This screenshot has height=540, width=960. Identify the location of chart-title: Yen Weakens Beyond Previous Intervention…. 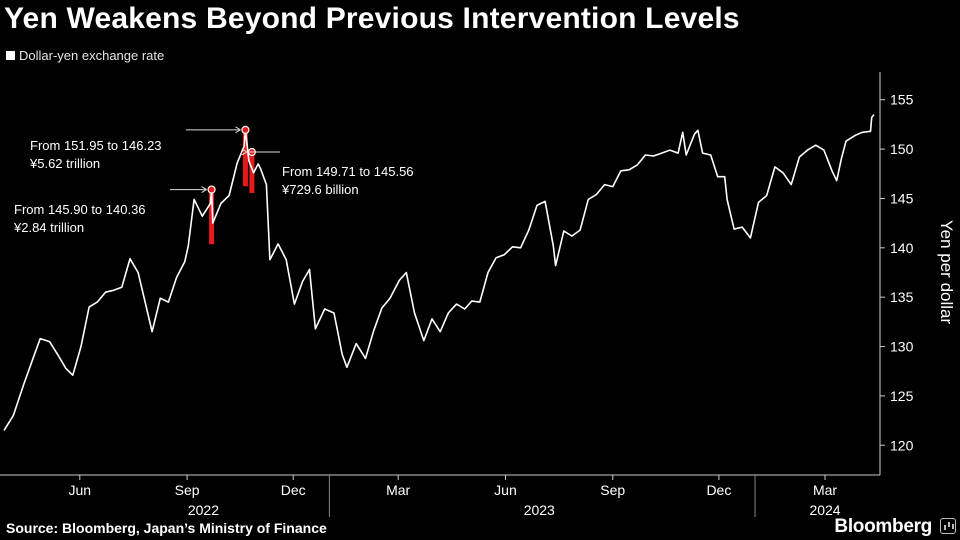
(372, 18).